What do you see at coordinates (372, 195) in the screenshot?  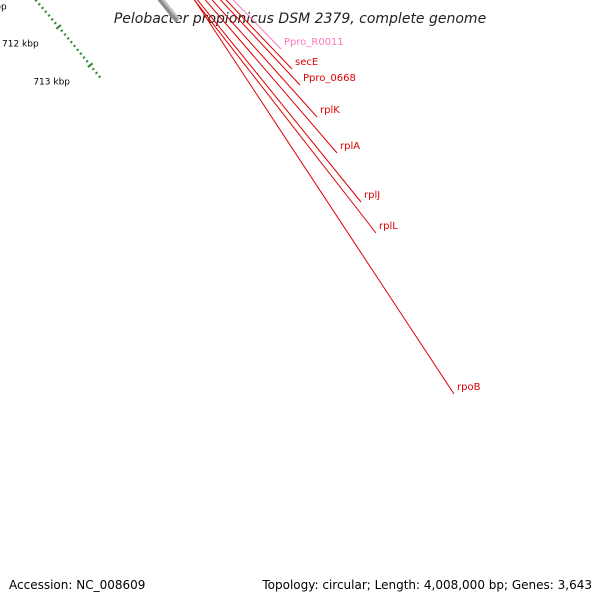 I see `gene-label: rplJ` at bounding box center [372, 195].